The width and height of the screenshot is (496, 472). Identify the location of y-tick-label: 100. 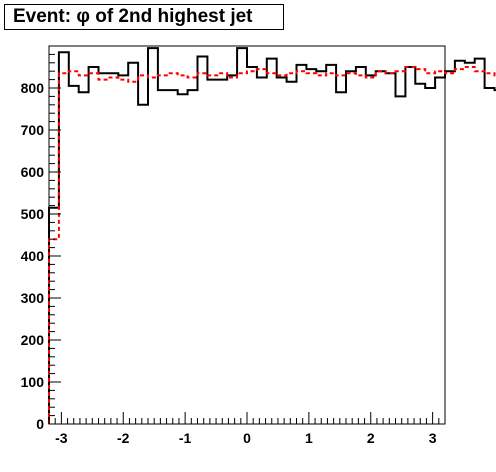
(33, 382).